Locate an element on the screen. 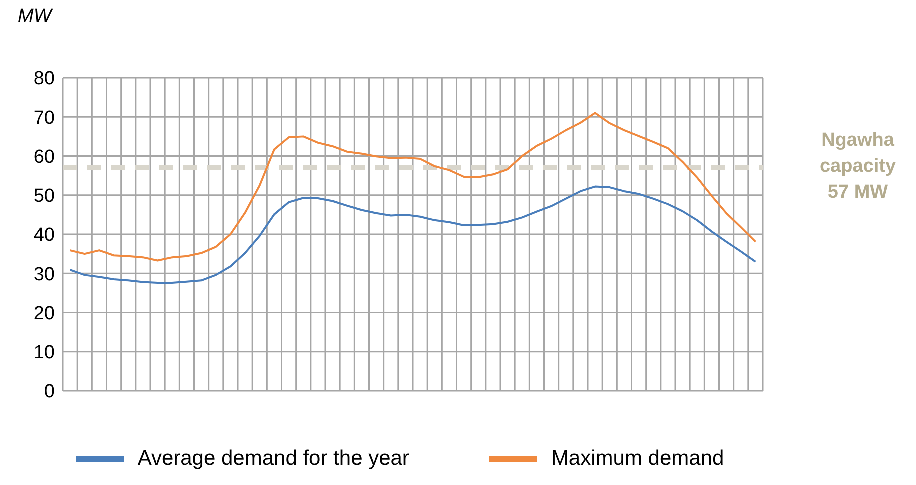 The width and height of the screenshot is (916, 485). y-tick-label: 20 is located at coordinates (44, 313).